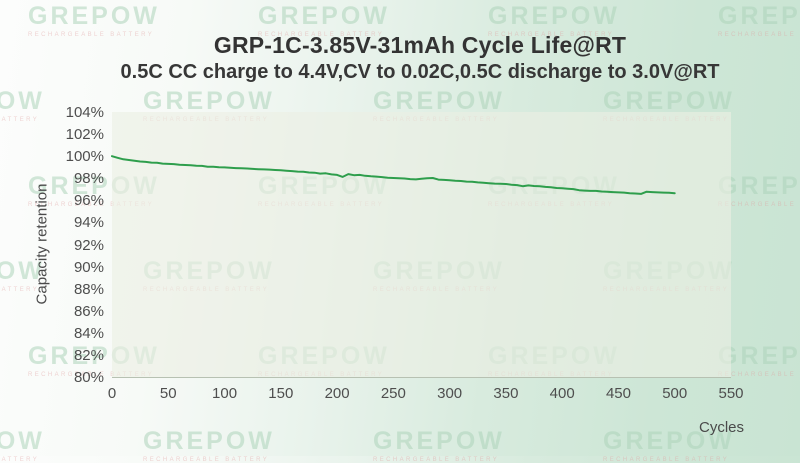 The height and width of the screenshot is (463, 800). What do you see at coordinates (88, 311) in the screenshot?
I see `y-tick-label: 86%` at bounding box center [88, 311].